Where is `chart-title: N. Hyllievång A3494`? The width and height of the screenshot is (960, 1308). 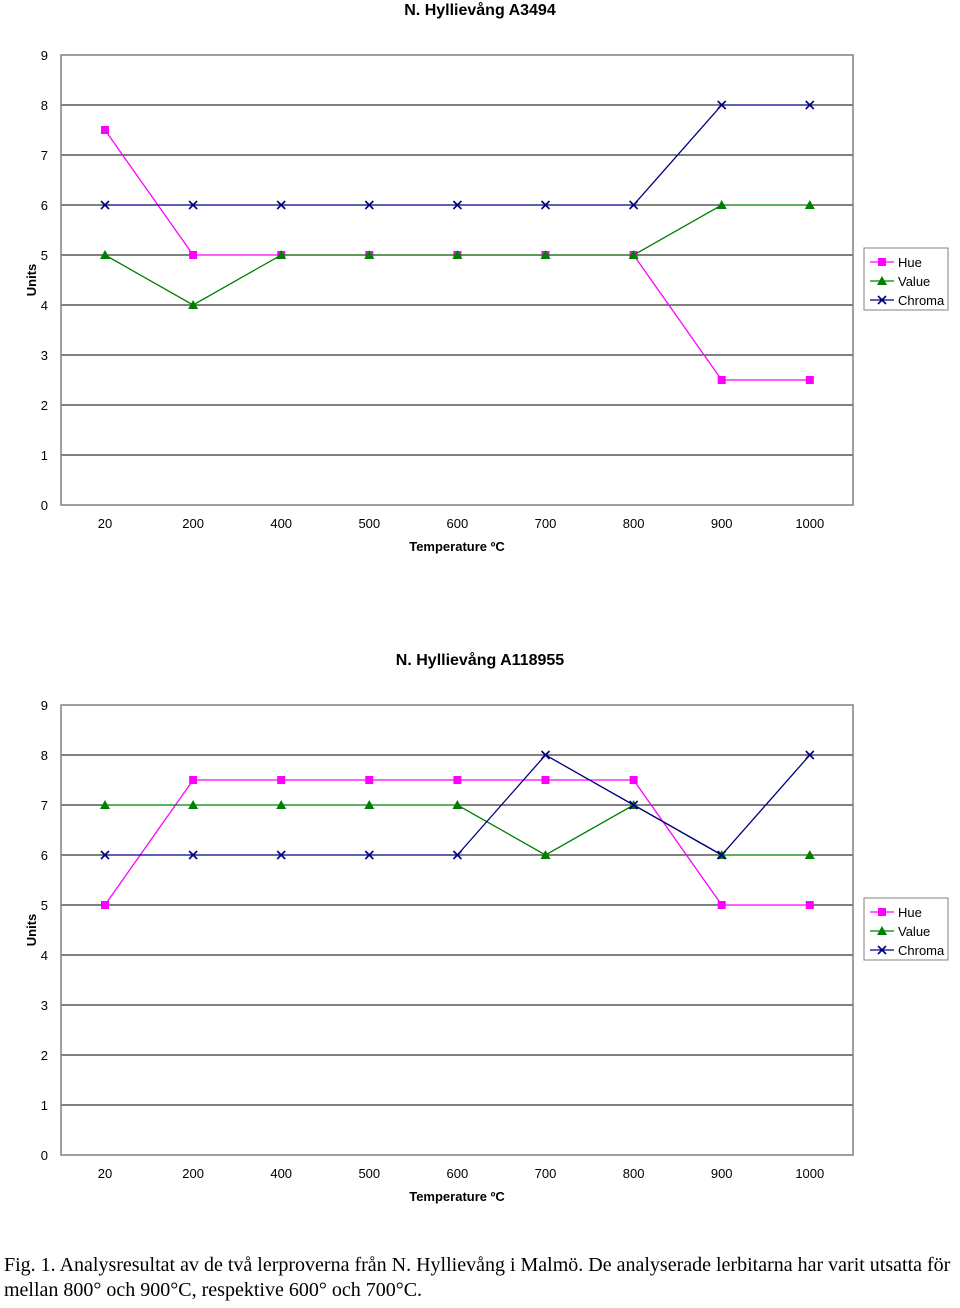
chart-title: N. Hyllievång A3494 is located at coordinates (480, 10).